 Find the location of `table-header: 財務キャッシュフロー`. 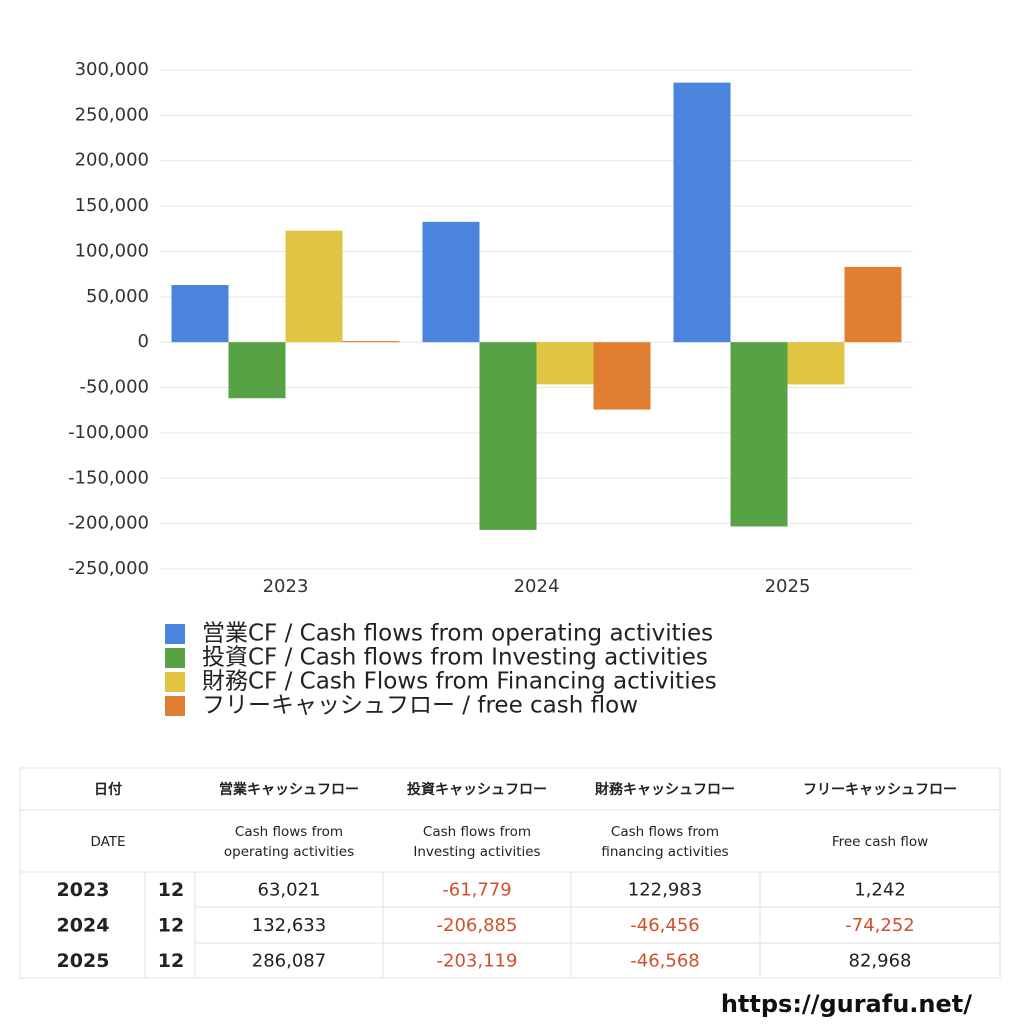

table-header: 財務キャッシュフロー is located at coordinates (664, 789).